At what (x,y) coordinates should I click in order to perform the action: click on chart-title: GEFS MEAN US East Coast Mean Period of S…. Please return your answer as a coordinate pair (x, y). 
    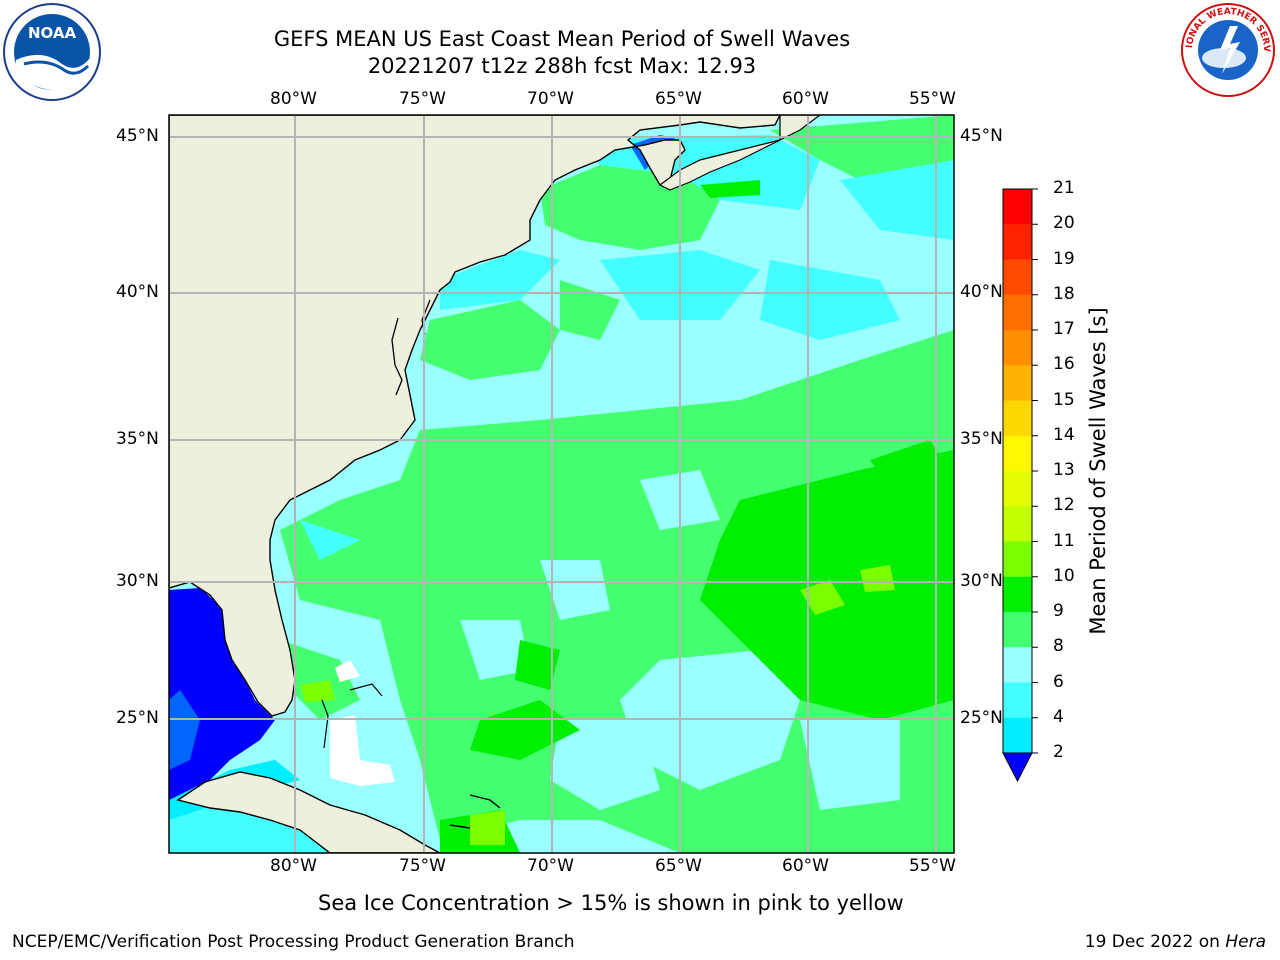
    Looking at the image, I should click on (562, 39).